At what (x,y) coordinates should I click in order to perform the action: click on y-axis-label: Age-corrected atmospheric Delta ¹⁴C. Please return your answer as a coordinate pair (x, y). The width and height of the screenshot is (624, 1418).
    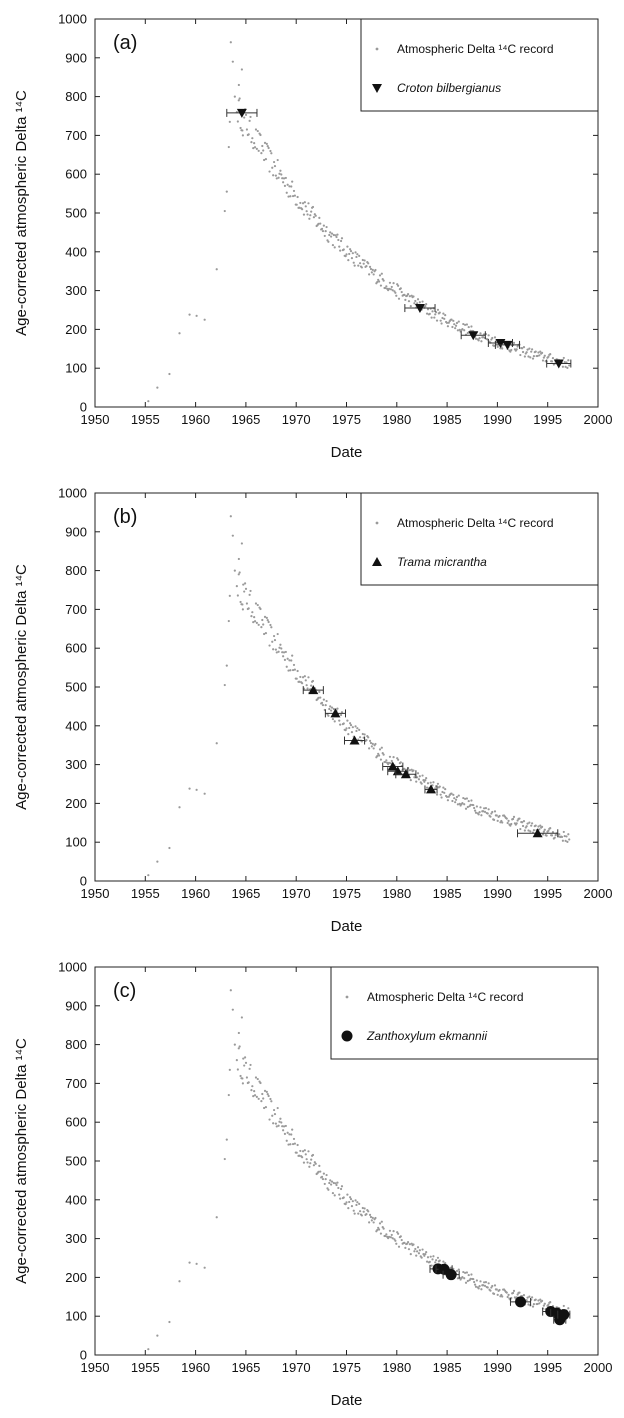
    Looking at the image, I should click on (21, 687).